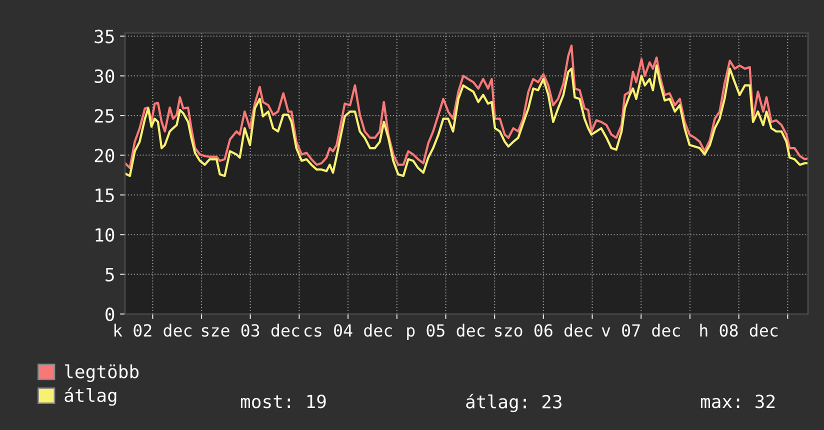  I want to click on legend-label: átlag, so click(90, 396).